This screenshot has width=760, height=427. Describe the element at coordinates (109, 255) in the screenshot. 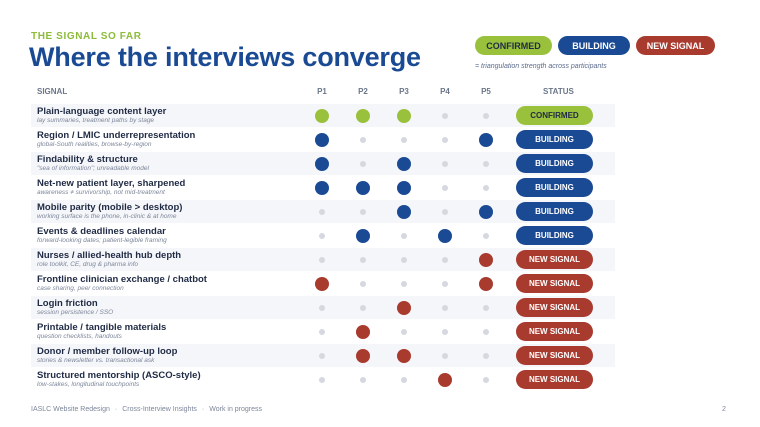

I see `signal-title: Nurses / allied-health hub depth` at that location.